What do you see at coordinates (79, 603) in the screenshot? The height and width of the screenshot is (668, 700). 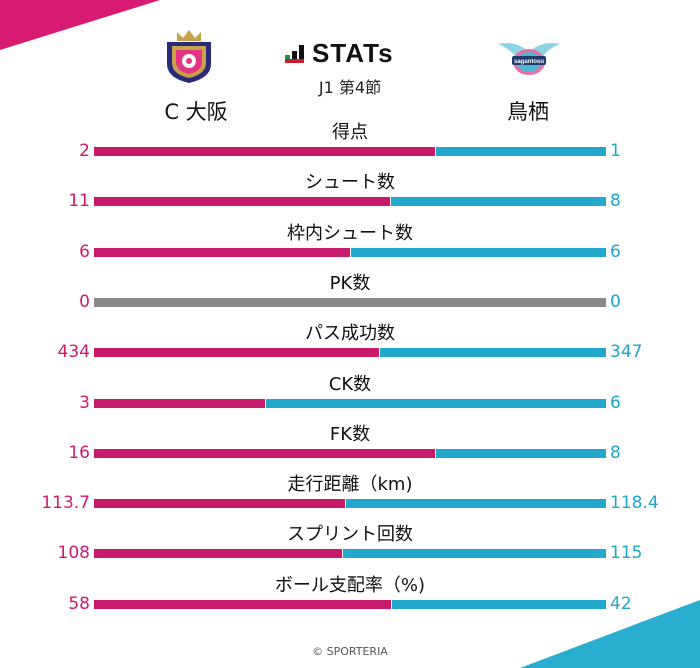 I see `home-stat-value: 58` at bounding box center [79, 603].